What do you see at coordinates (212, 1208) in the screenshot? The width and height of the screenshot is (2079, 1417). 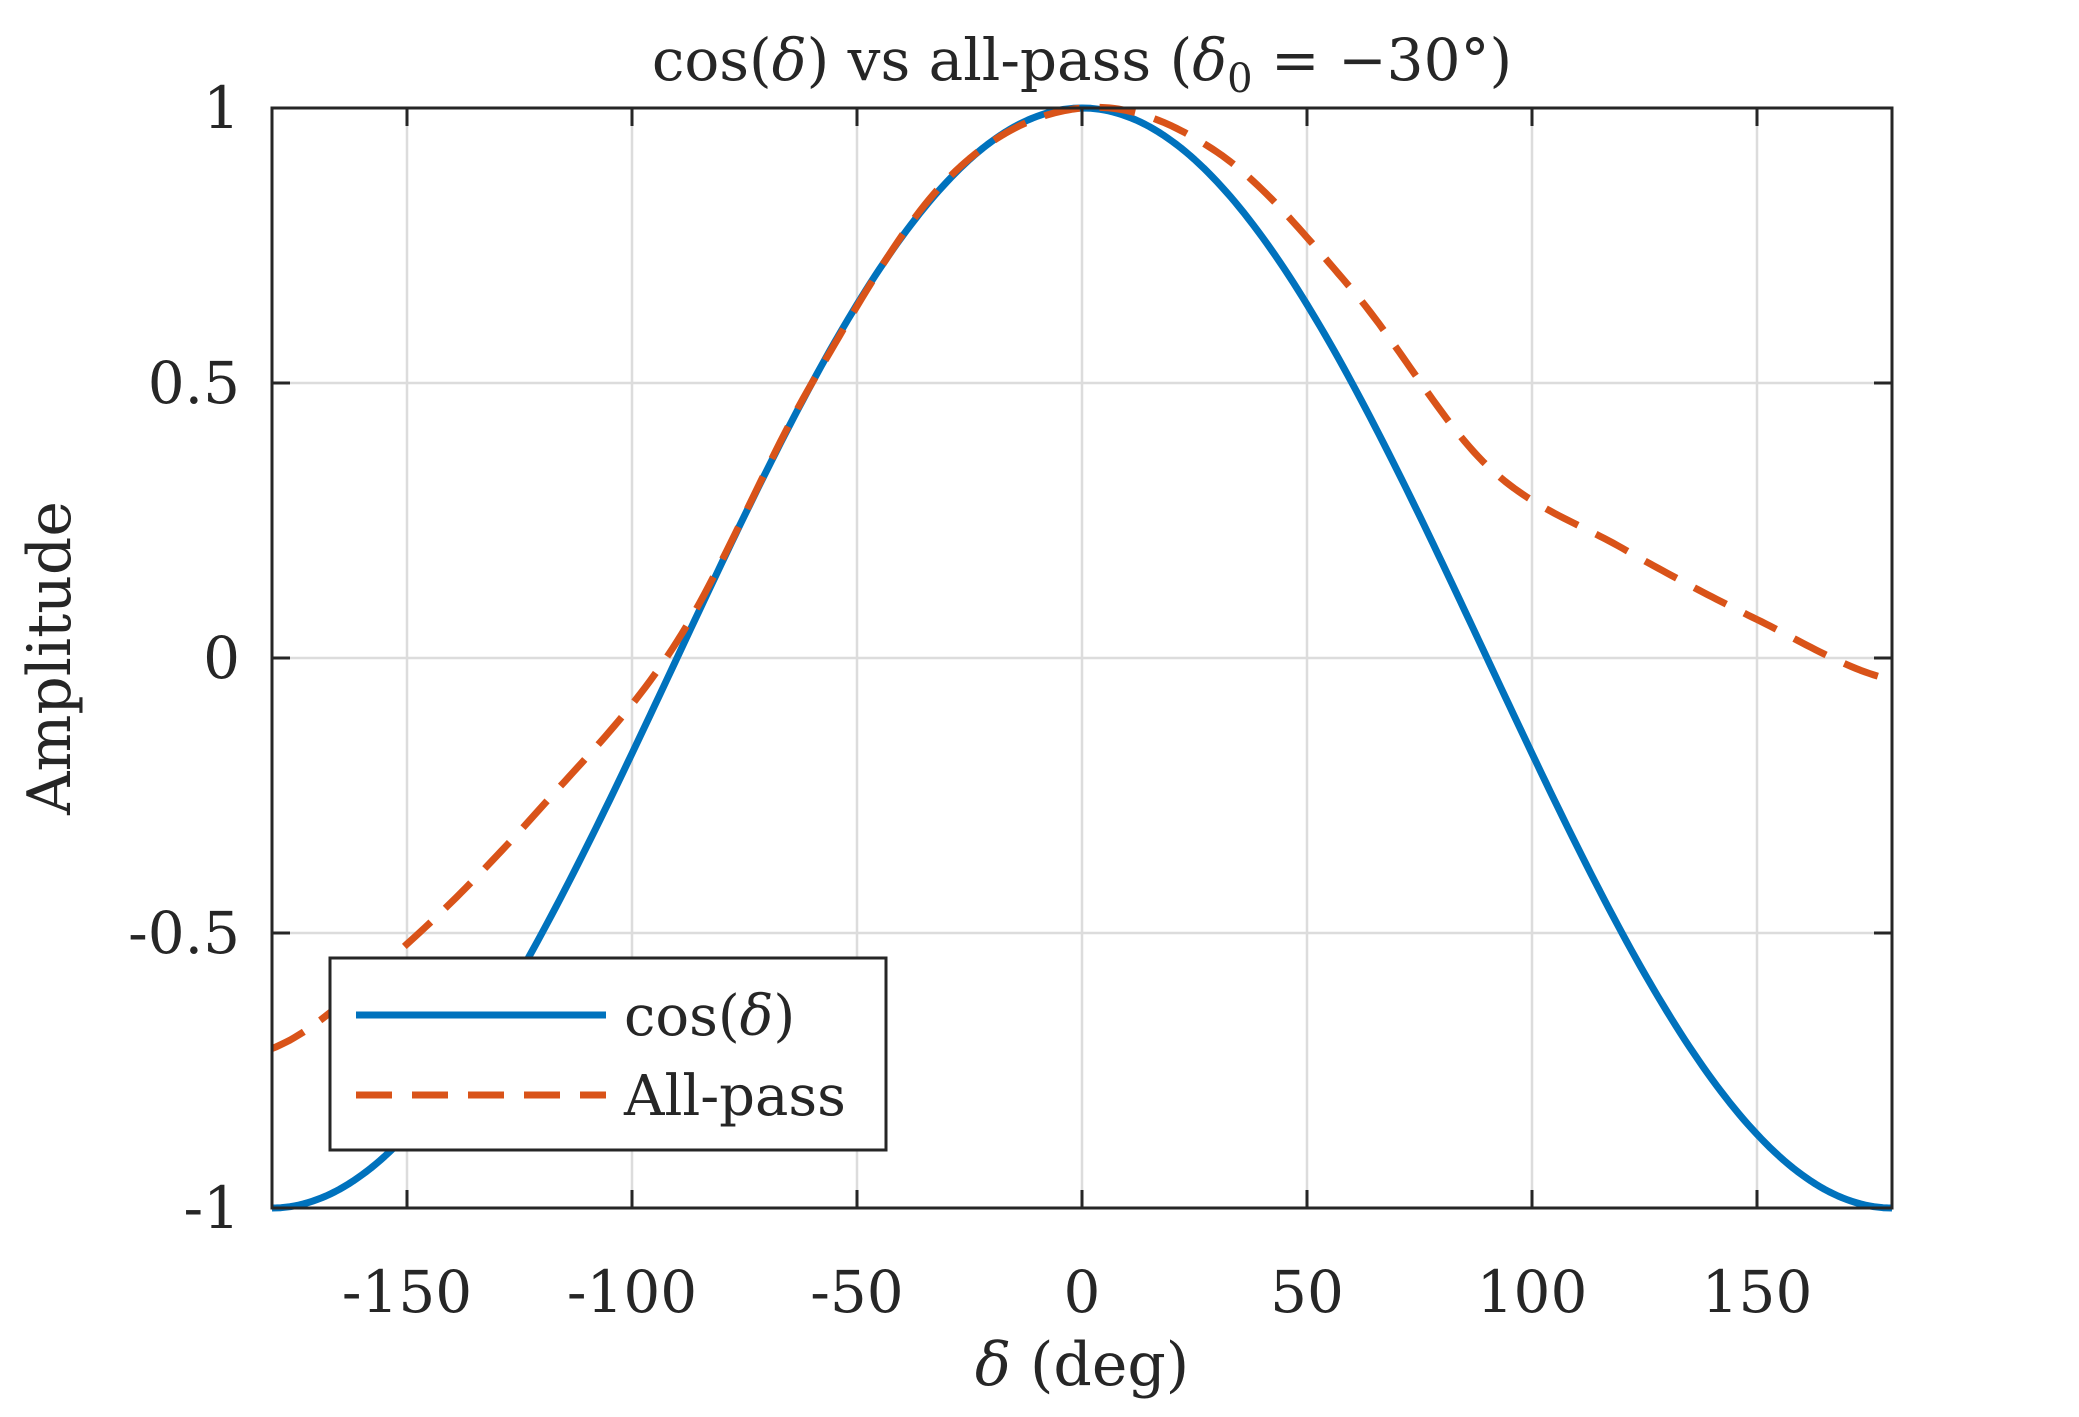 I see `y-tick-label: -1` at bounding box center [212, 1208].